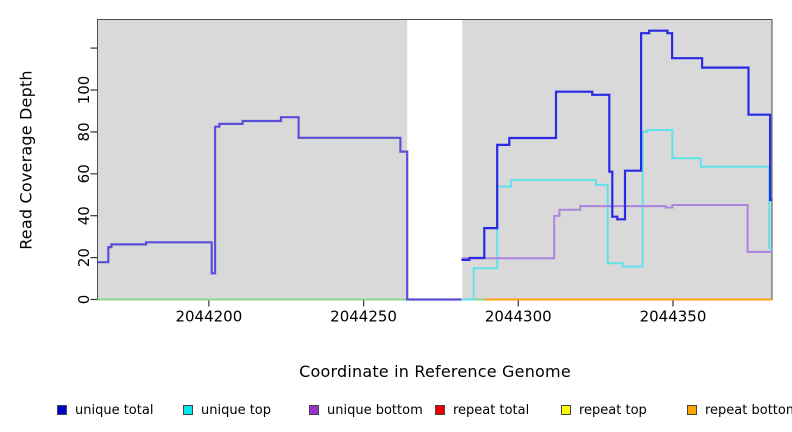 This screenshot has height=432, width=792. What do you see at coordinates (435, 159) in the screenshot?
I see `zero-coverage-band` at bounding box center [435, 159].